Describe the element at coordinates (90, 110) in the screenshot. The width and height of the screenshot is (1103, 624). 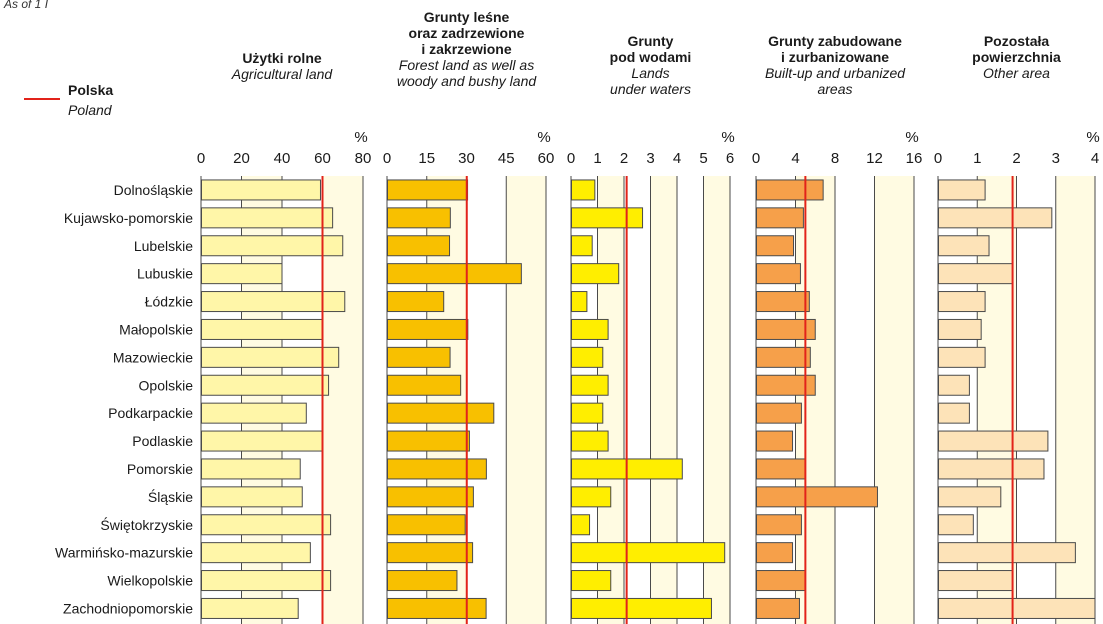
I see `legend-poland-label-en: Poland` at that location.